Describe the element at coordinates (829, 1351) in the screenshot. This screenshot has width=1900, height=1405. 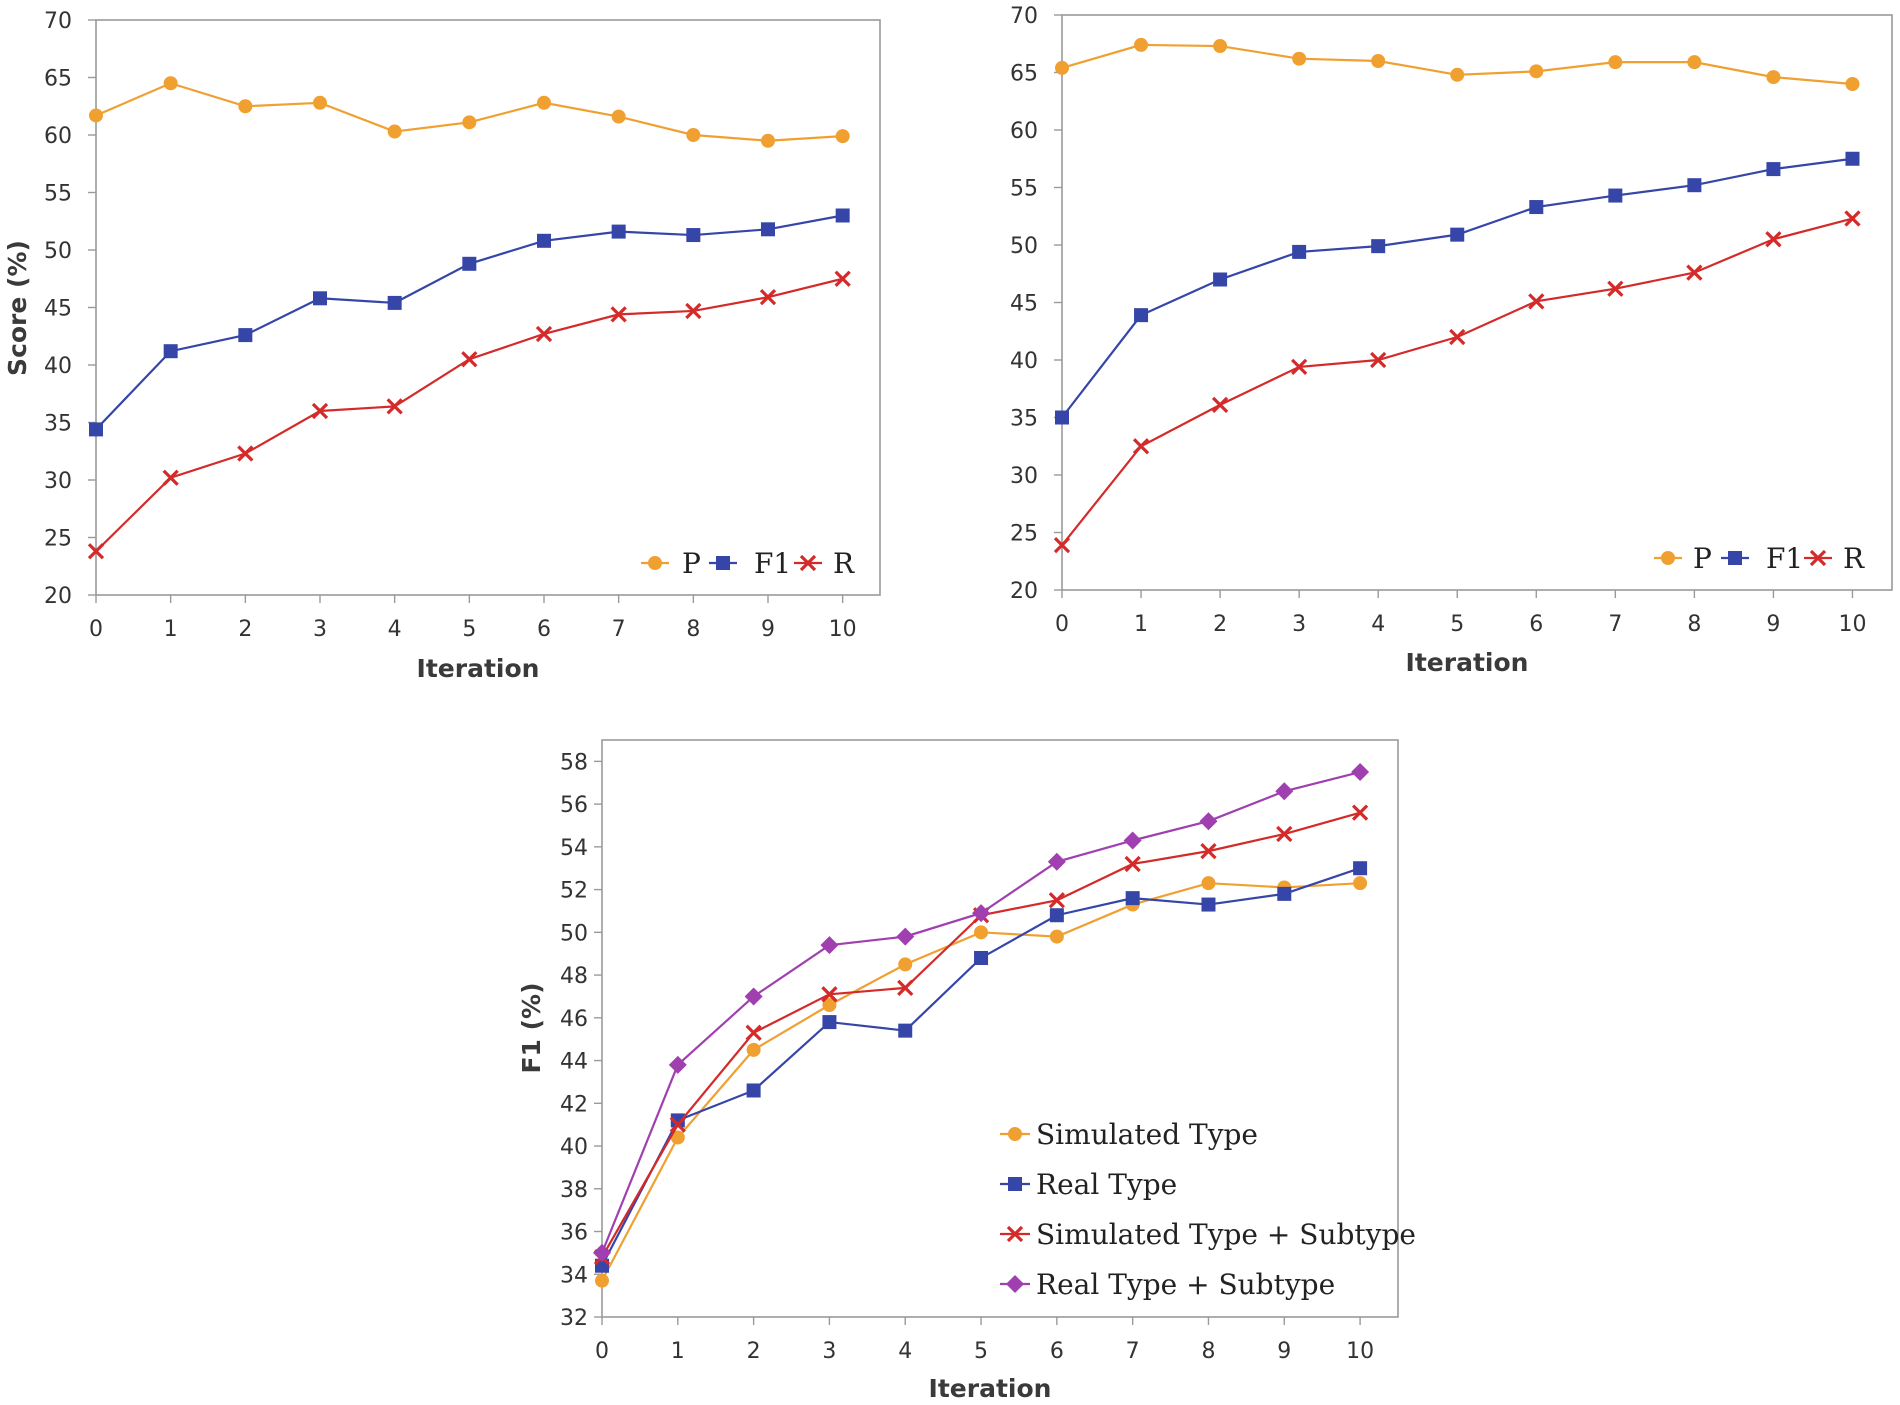
I see `x-tick-label: 3` at that location.